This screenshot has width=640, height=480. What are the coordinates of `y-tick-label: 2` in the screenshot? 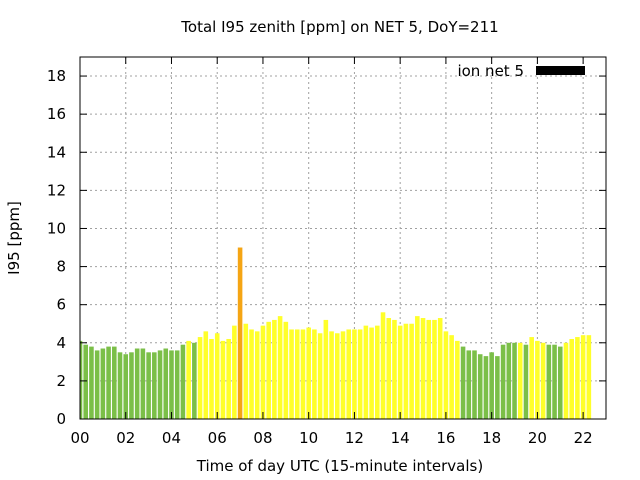 It's located at (61, 381).